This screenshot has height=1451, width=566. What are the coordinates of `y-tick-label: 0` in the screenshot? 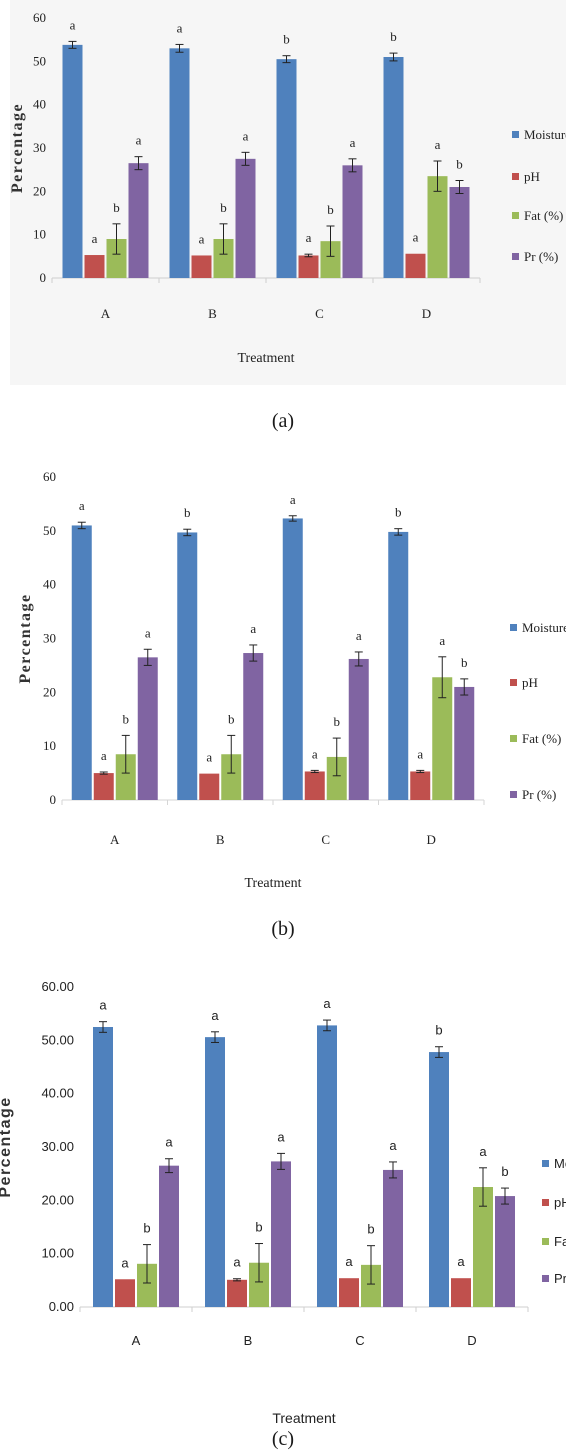 It's located at (43, 277).